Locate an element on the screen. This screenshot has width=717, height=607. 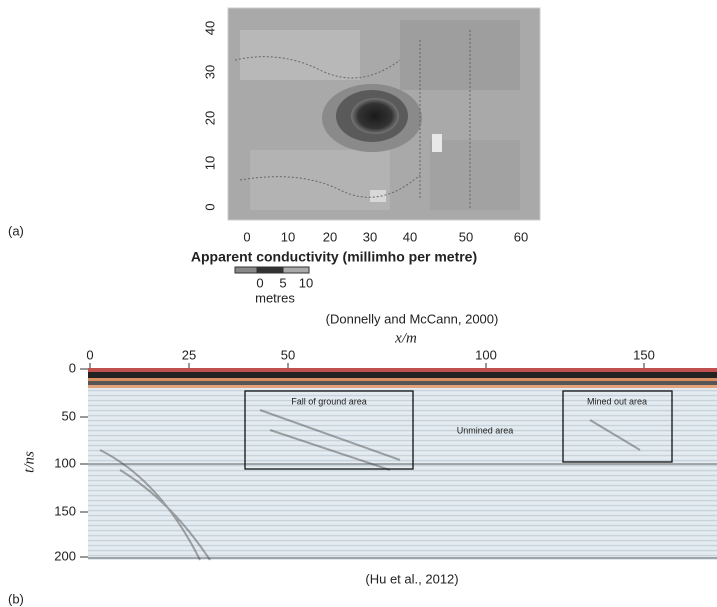
x-tick-label: 40 is located at coordinates (410, 236).